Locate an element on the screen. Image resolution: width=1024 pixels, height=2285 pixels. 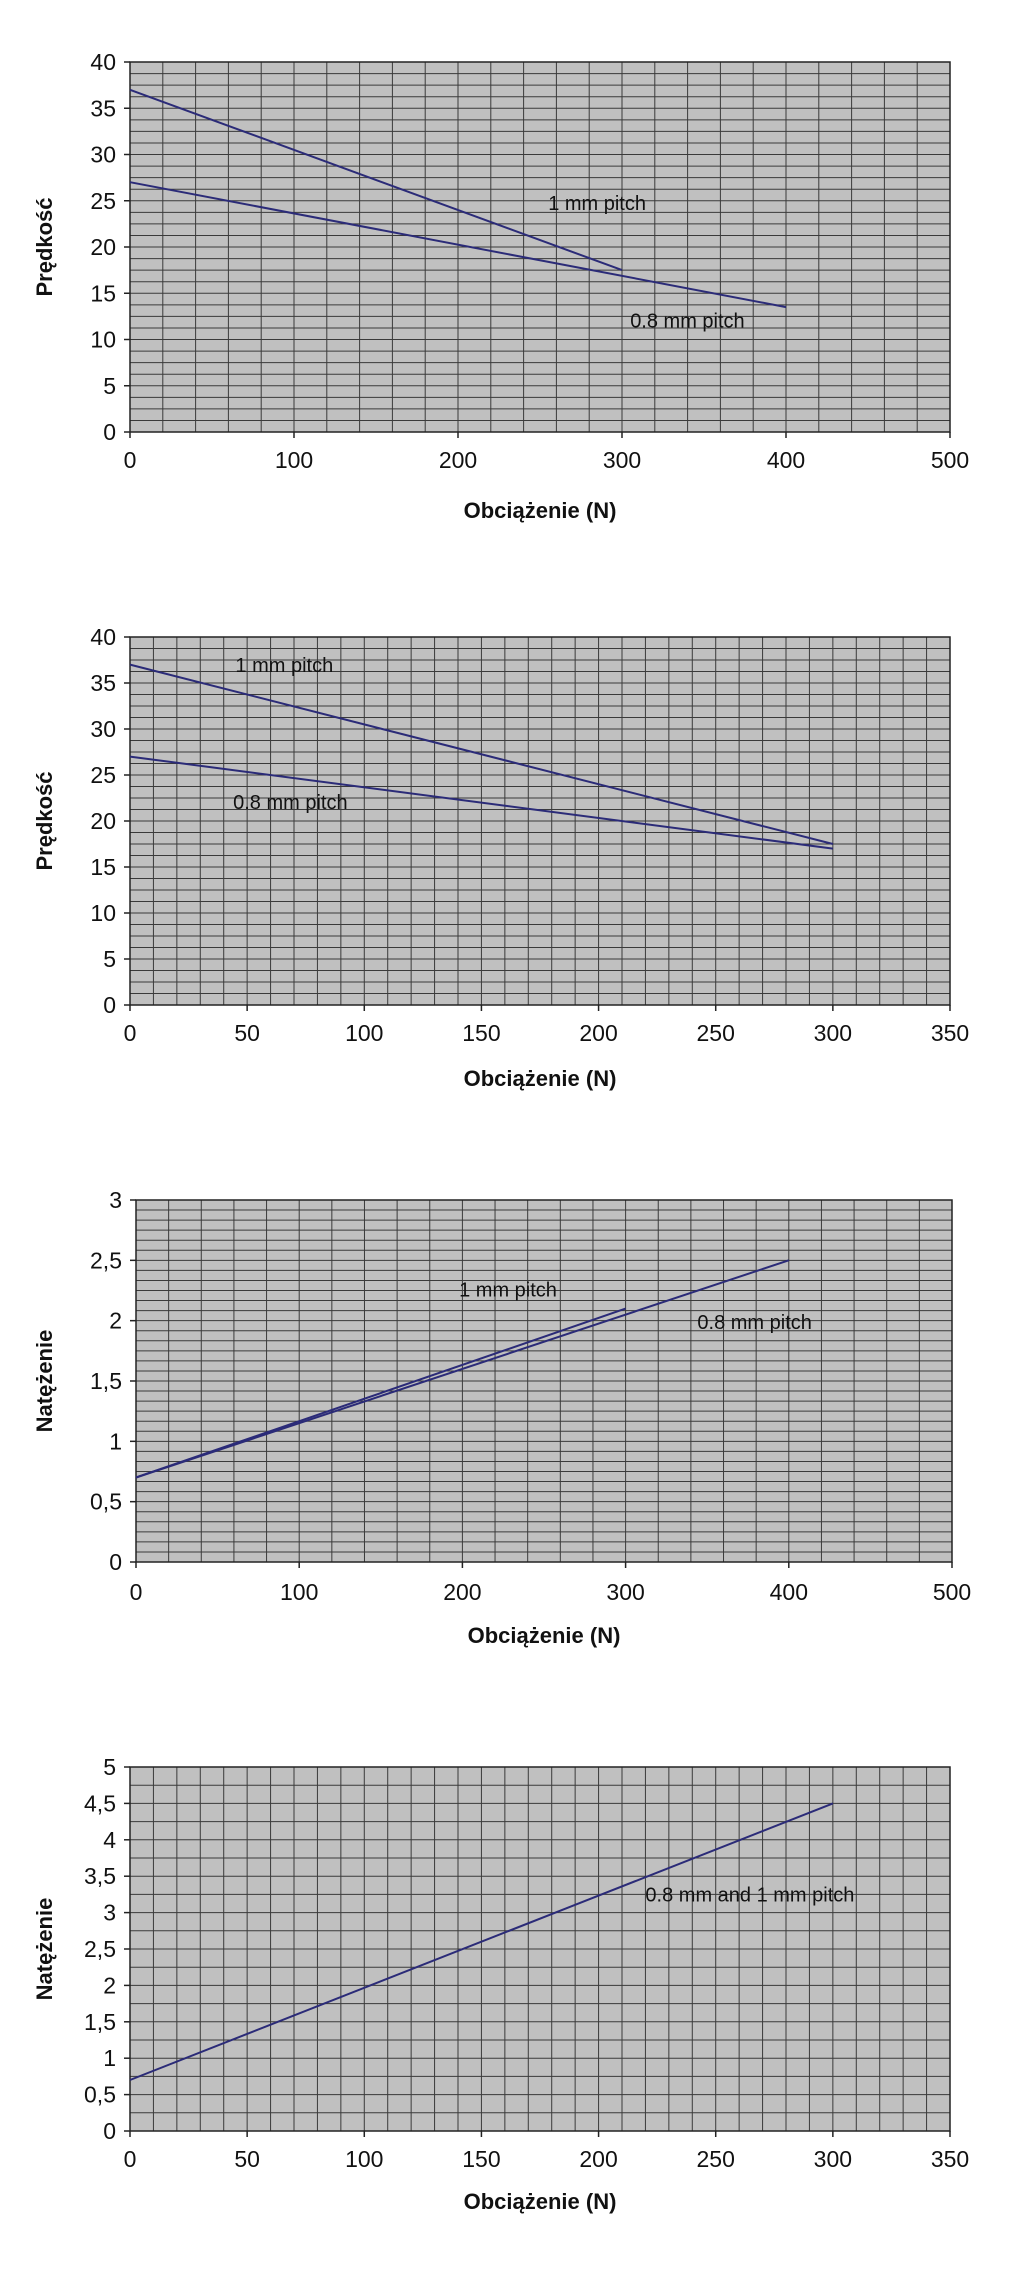
y-tick-label: 4,5 is located at coordinates (100, 1803).